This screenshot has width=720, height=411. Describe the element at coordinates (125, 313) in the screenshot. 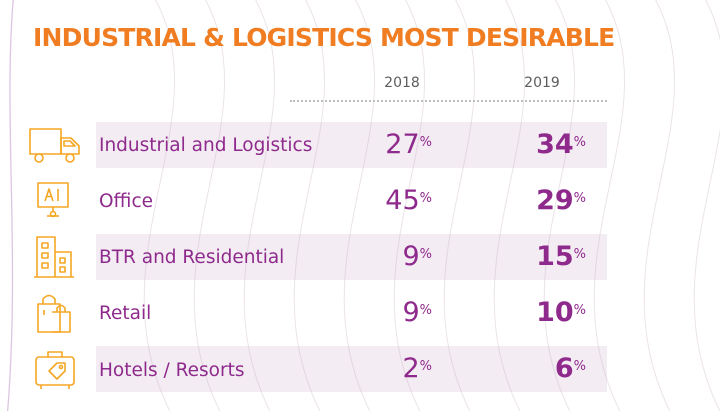

I see `row-label: Retail` at that location.